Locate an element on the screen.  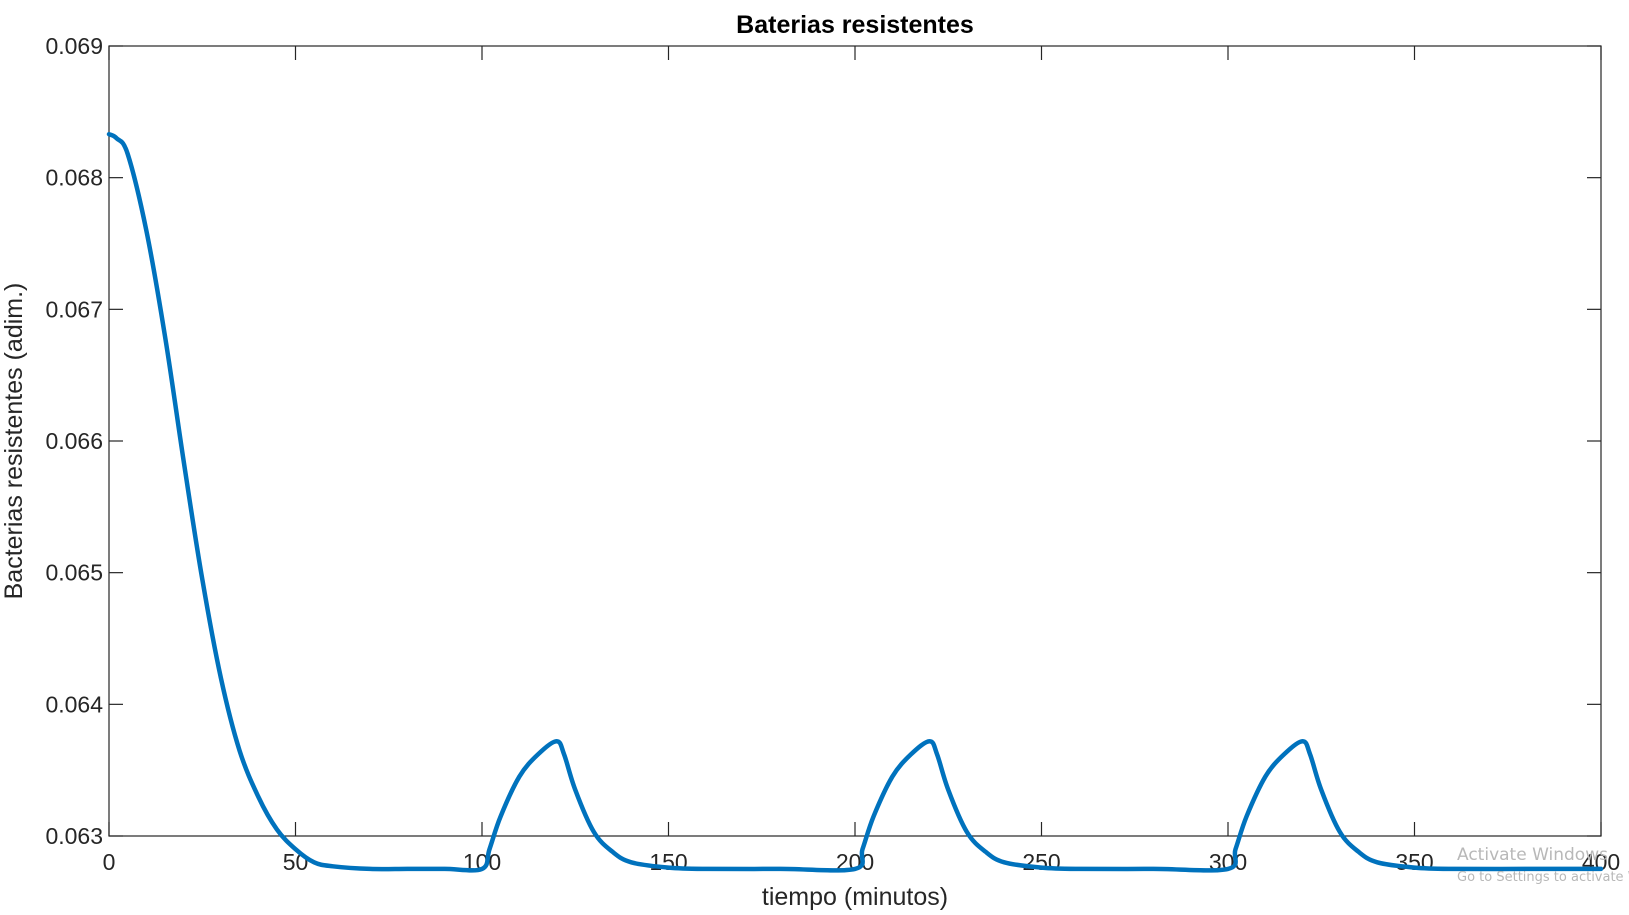
x-tick-label: 50 is located at coordinates (296, 862).